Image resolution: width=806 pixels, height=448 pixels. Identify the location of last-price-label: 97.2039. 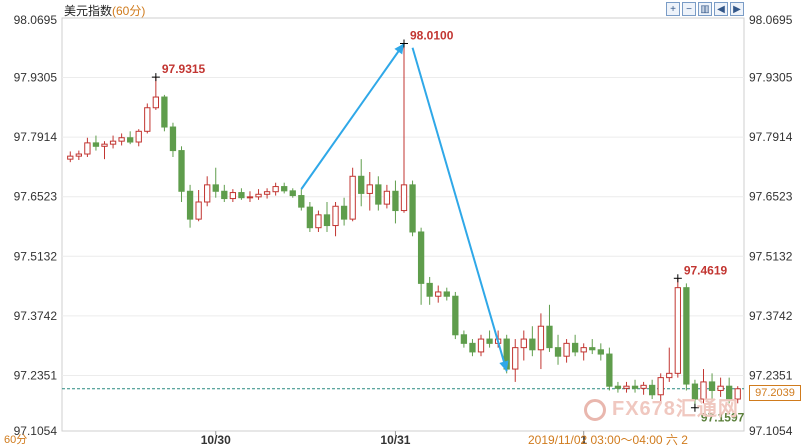
(775, 393).